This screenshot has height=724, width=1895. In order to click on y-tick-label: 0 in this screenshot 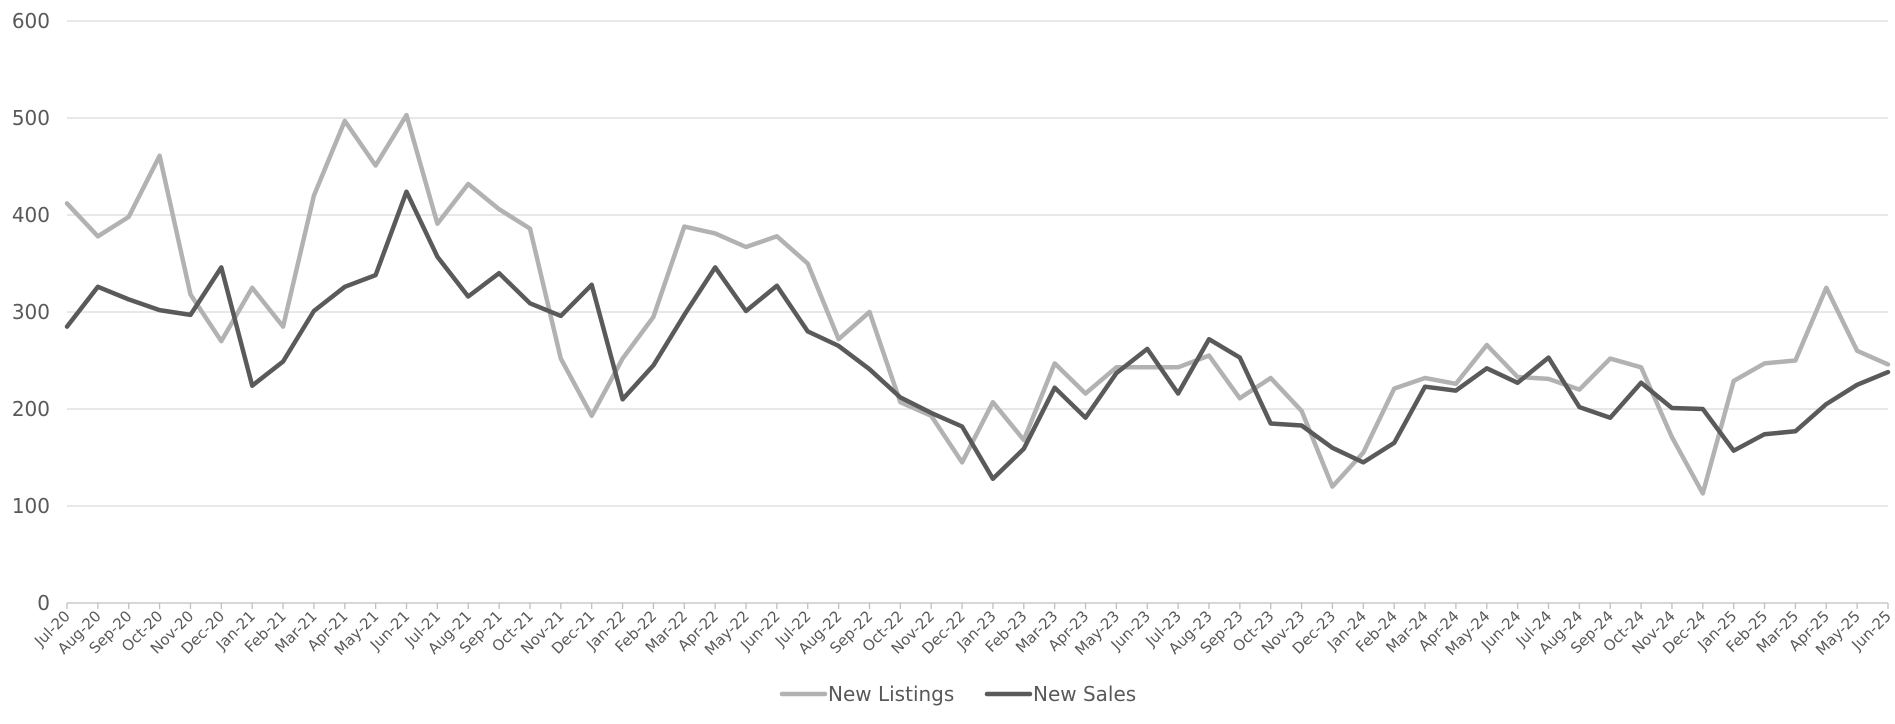, I will do `click(43, 603)`.